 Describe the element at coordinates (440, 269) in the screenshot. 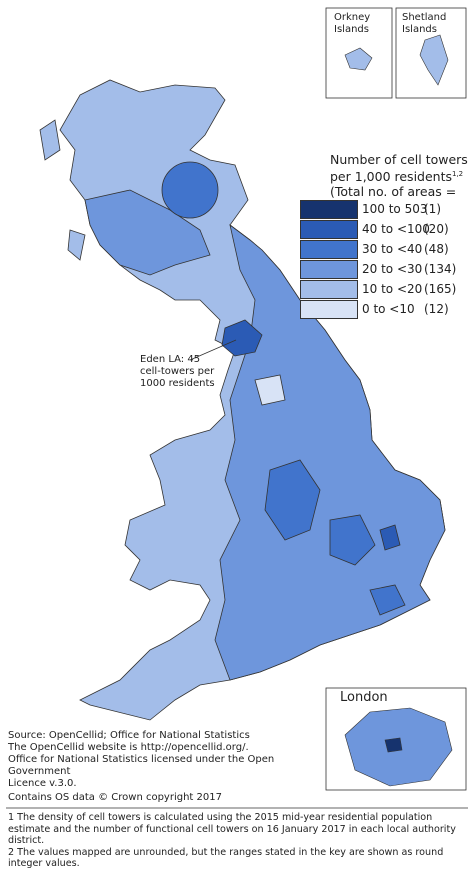

I see `legend-count: (134)` at that location.